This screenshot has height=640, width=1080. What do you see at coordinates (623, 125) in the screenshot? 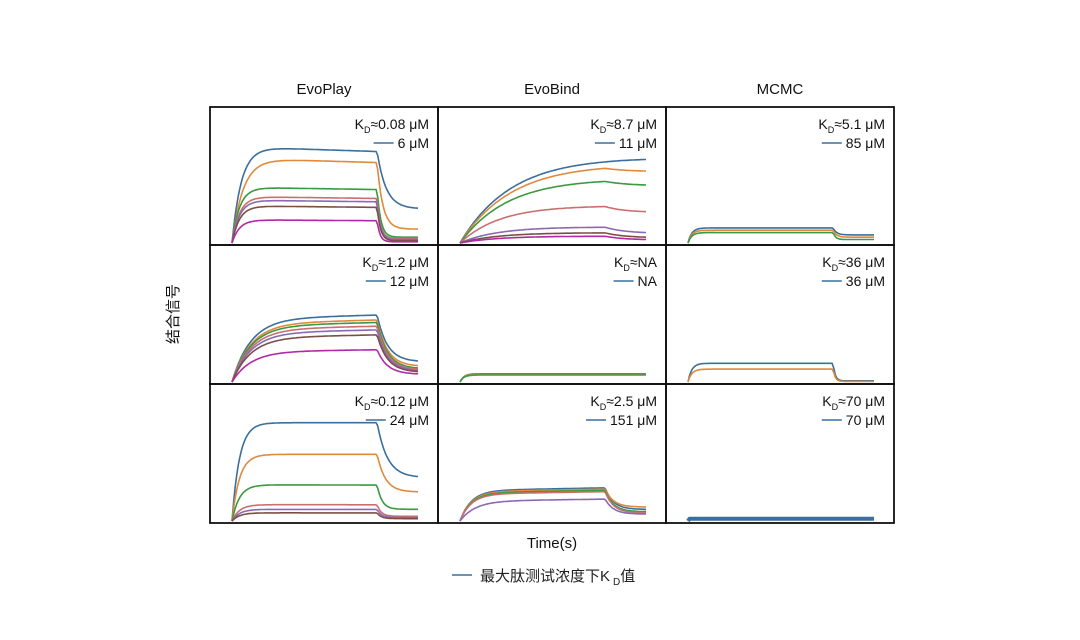
I see `kd-label-1: KD≈8.7 μM` at bounding box center [623, 125].